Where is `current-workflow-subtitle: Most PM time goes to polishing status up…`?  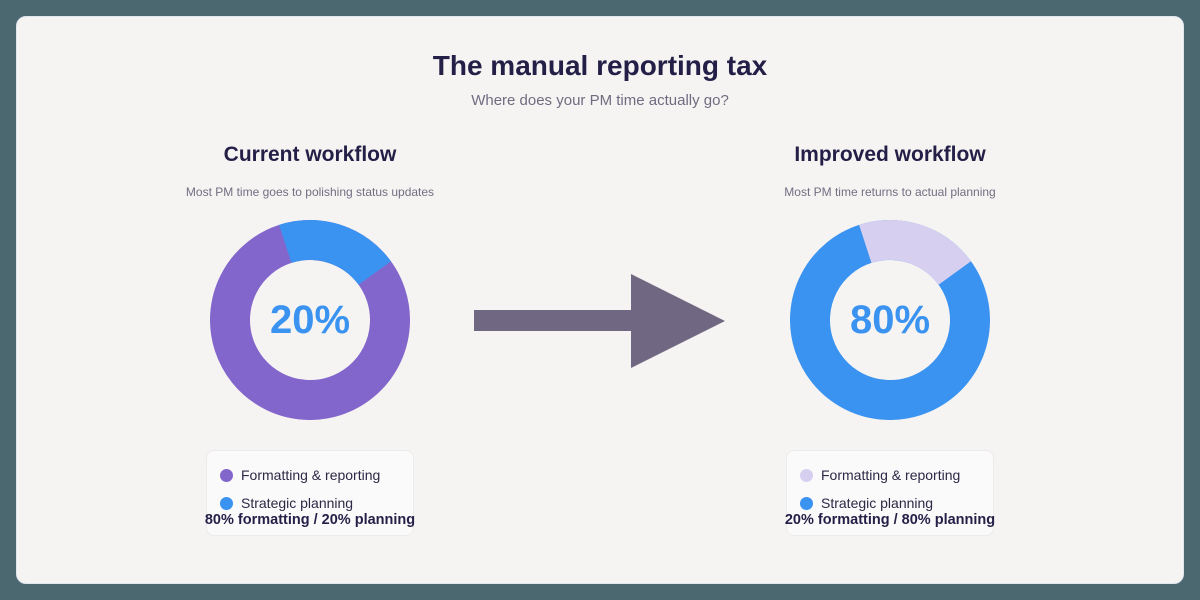
current-workflow-subtitle: Most PM time goes to polishing status up… is located at coordinates (310, 192).